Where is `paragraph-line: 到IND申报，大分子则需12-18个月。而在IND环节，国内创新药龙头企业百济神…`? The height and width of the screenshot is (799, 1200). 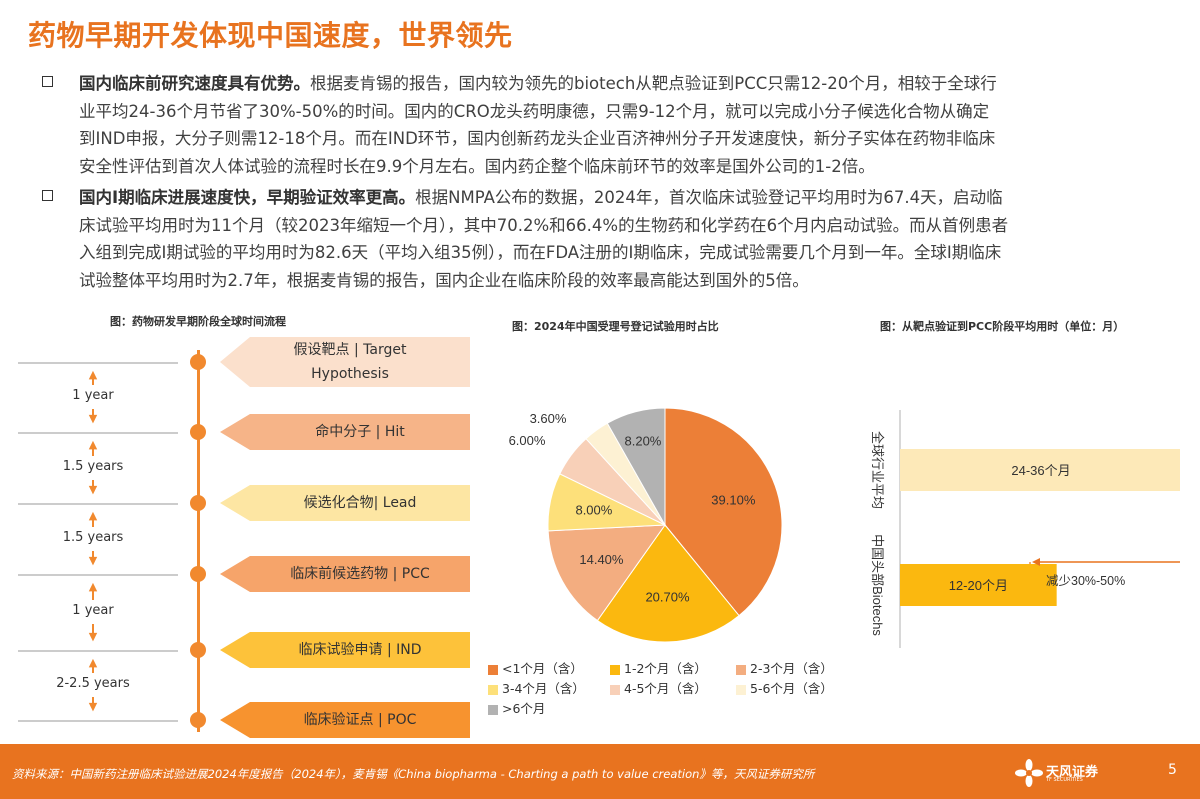
paragraph-line: 到IND申报，大分子则需12-18个月。而在IND环节，国内创新药龙头企业百济神… is located at coordinates (537, 138).